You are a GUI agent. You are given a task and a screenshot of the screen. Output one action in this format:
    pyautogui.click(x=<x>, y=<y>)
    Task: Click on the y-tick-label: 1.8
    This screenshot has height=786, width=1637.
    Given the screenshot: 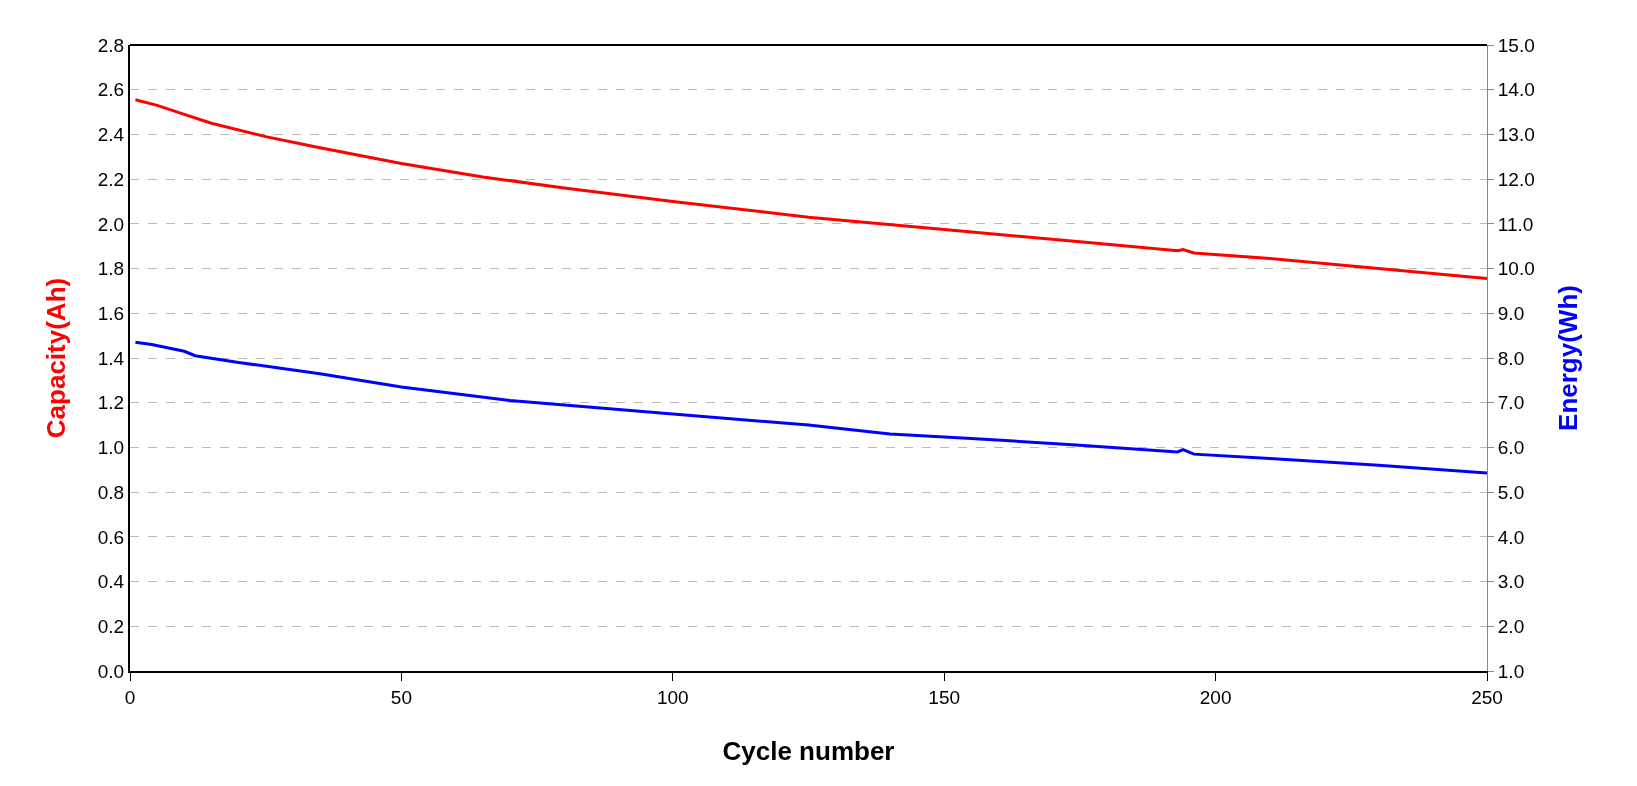 What is the action you would take?
    pyautogui.click(x=111, y=269)
    